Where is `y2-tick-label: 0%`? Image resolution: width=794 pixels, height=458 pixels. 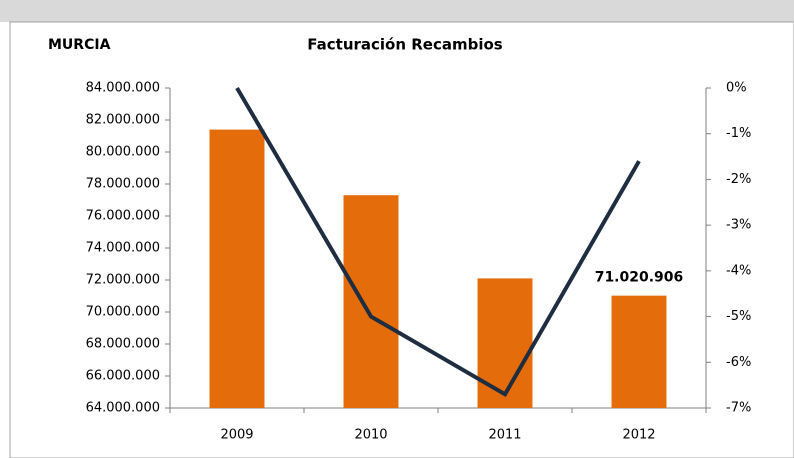
y2-tick-label: 0% is located at coordinates (736, 88).